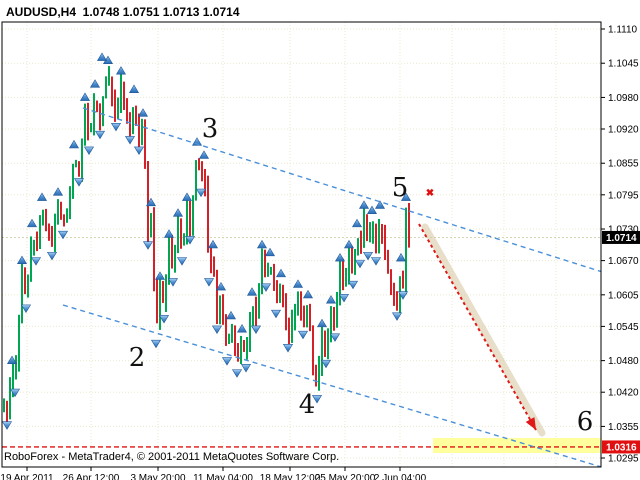  Describe the element at coordinates (623, 459) in the screenshot. I see `price-tick-label: 1.0295` at that location.